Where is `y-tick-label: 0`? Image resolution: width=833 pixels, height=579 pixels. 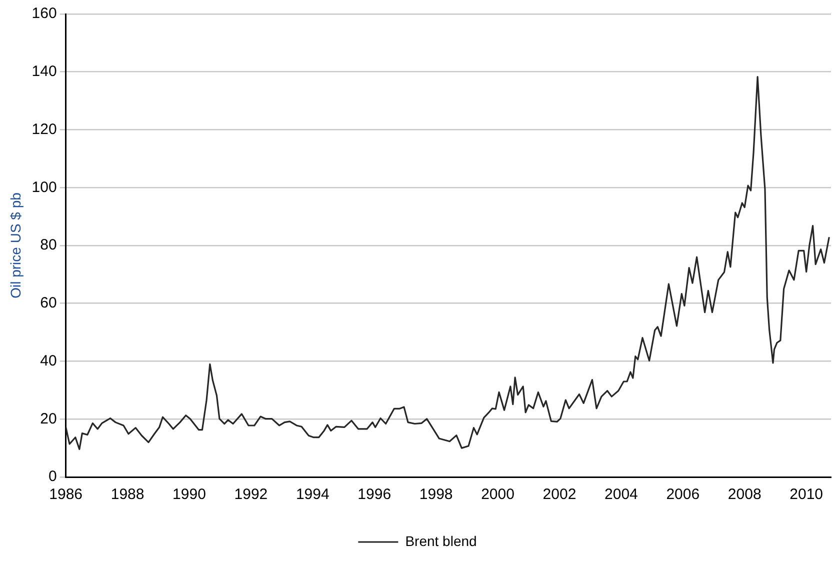 y-tick-label: 0 is located at coordinates (52, 477).